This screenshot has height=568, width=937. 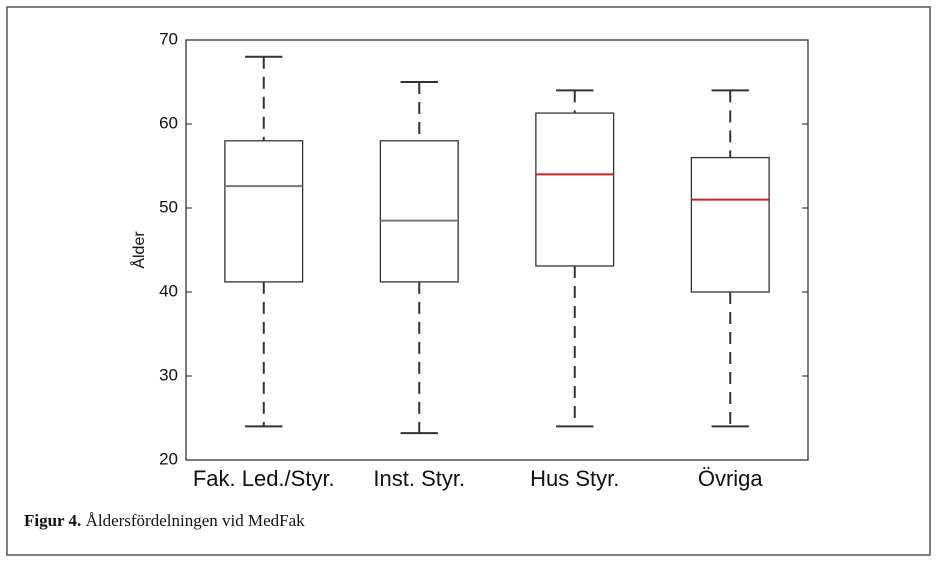 What do you see at coordinates (419, 478) in the screenshot?
I see `x-tick-label: Inst. Styr.` at bounding box center [419, 478].